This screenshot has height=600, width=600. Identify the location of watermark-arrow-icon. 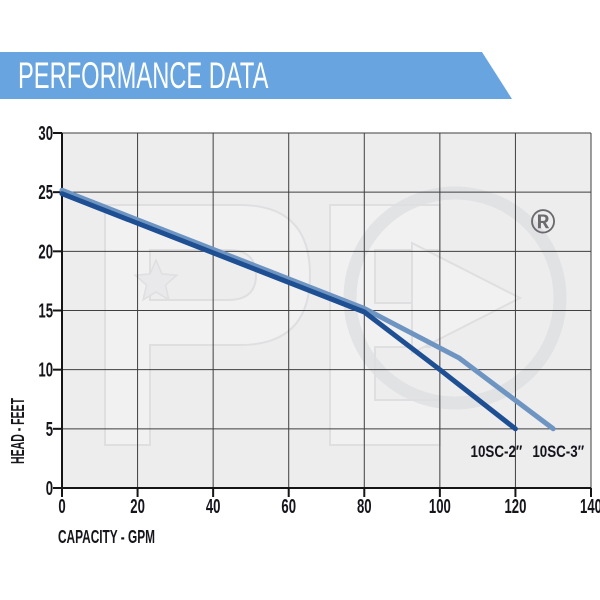
(467, 298).